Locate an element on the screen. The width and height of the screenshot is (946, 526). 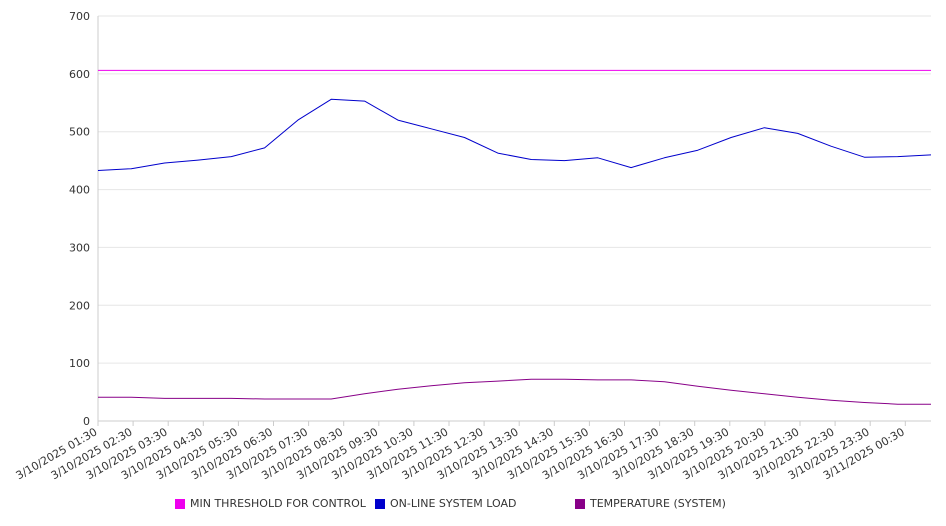
legend-swatch-temperature is located at coordinates (580, 503).